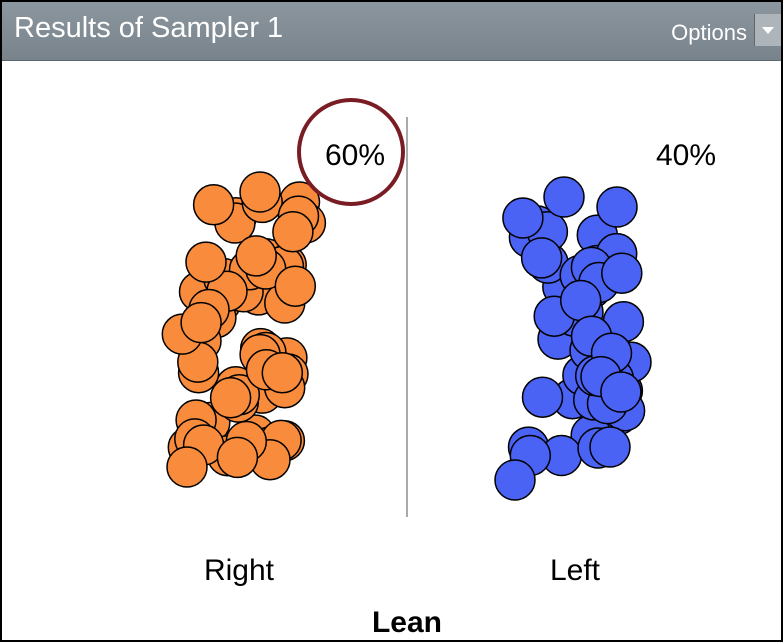  What do you see at coordinates (407, 622) in the screenshot?
I see `axis-label: Lean` at bounding box center [407, 622].